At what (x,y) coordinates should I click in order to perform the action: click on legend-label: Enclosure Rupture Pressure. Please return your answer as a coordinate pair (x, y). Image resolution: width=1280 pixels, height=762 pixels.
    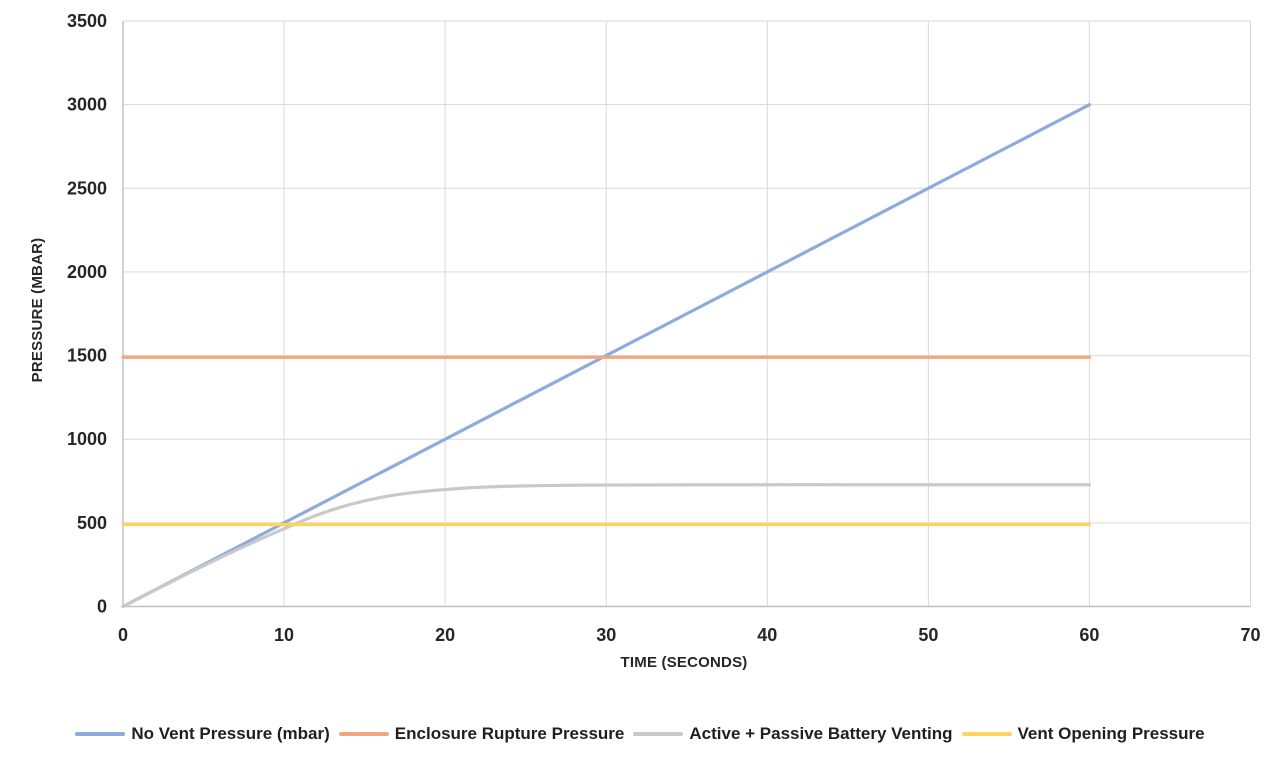
    Looking at the image, I should click on (509, 733).